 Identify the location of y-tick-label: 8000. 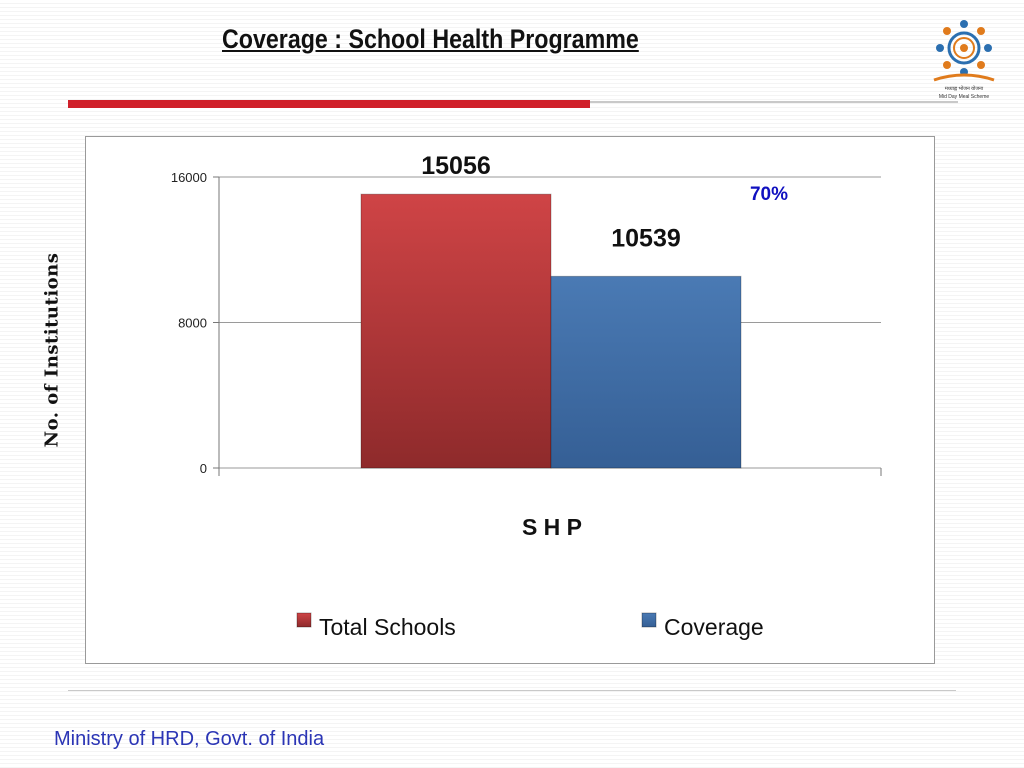
(192, 323).